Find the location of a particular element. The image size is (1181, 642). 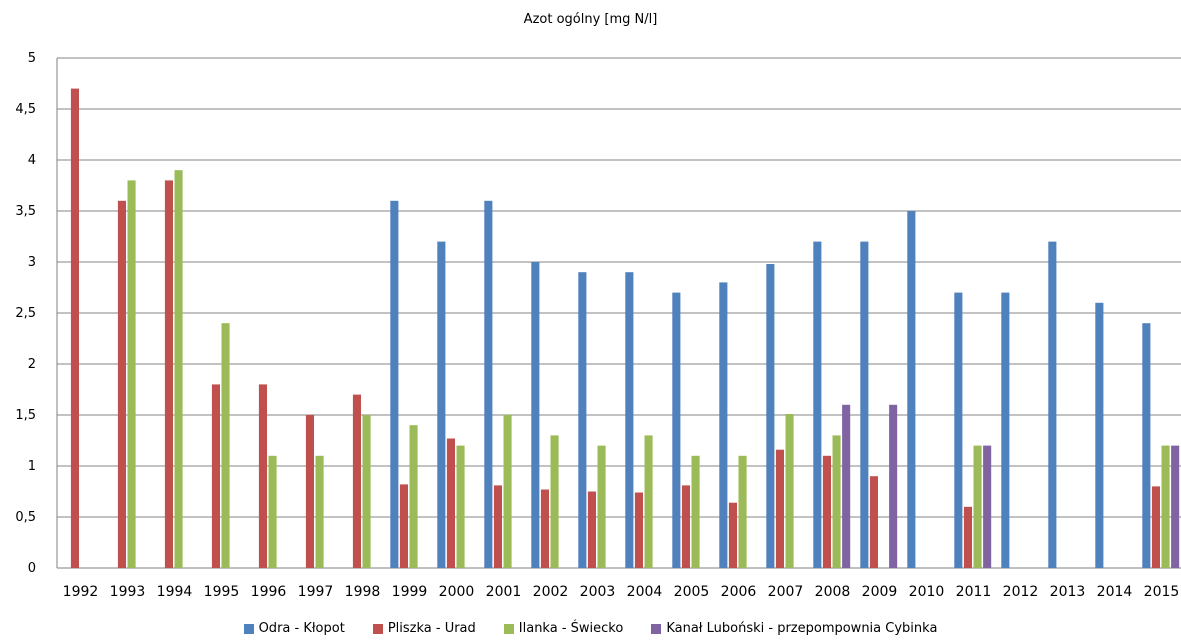

x-tick-label: 2009 is located at coordinates (880, 592).